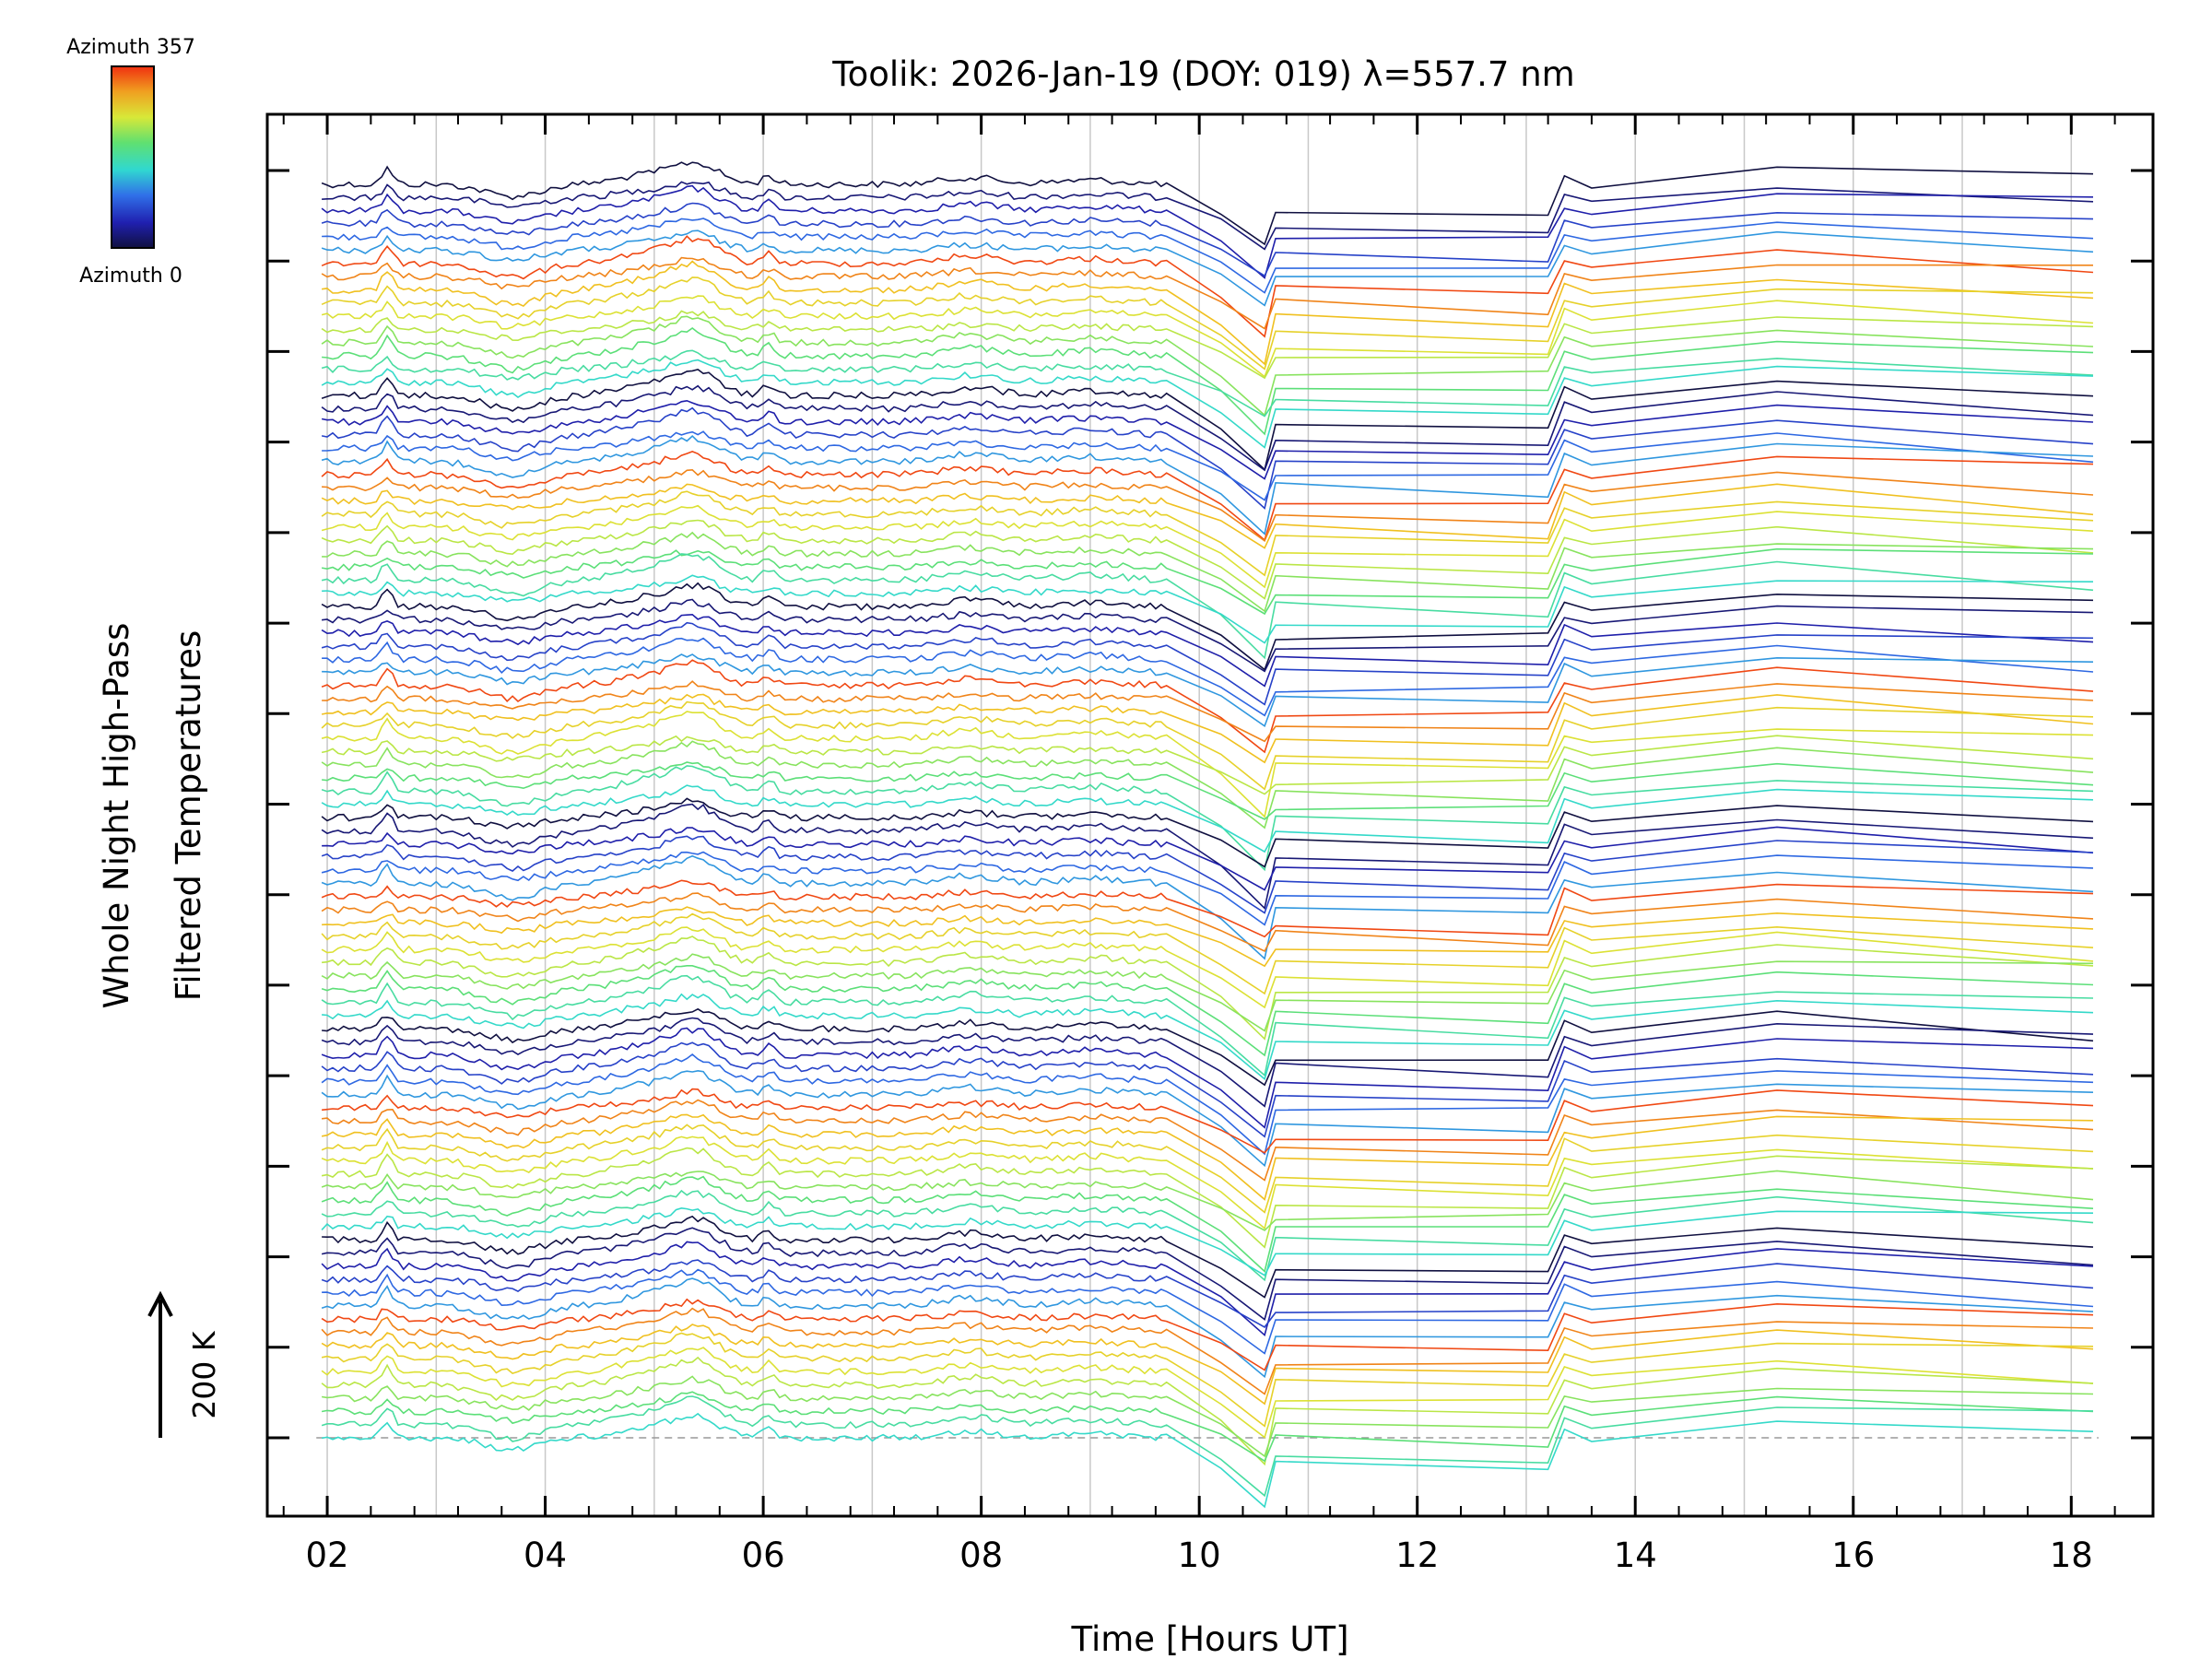 This screenshot has width=2212, height=1659. I want to click on x-tick-label: 16, so click(1853, 1555).